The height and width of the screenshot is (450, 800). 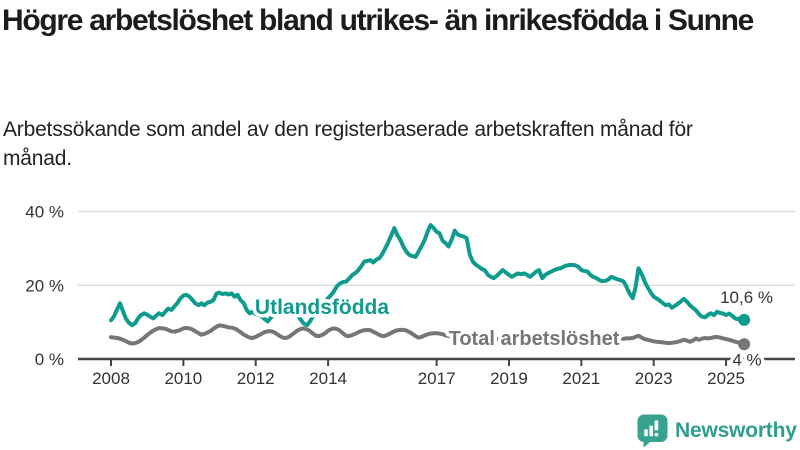 What do you see at coordinates (646, 433) in the screenshot?
I see `logo-bar-short` at bounding box center [646, 433].